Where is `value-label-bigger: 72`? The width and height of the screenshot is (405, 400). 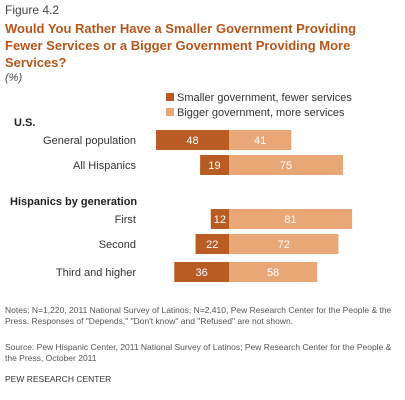 value-label-bigger: 72 is located at coordinates (284, 245).